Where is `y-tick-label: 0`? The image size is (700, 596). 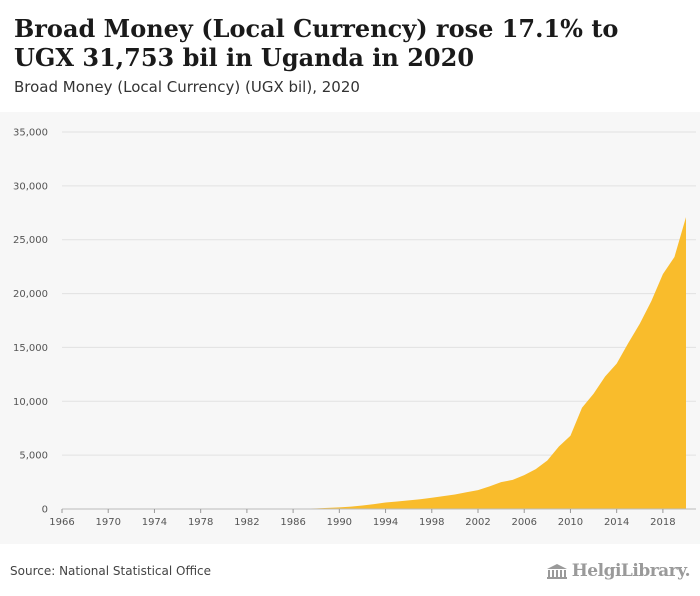
y-tick-label: 0 is located at coordinates (45, 510).